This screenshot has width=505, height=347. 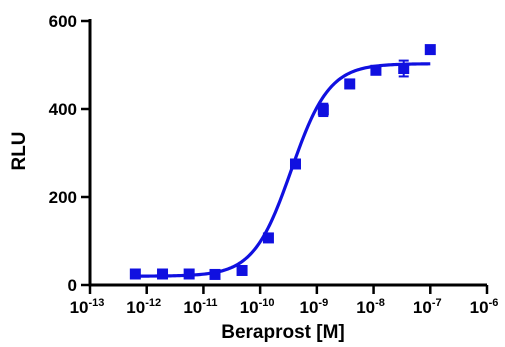 I want to click on y-tick-label: 600, so click(x=63, y=21).